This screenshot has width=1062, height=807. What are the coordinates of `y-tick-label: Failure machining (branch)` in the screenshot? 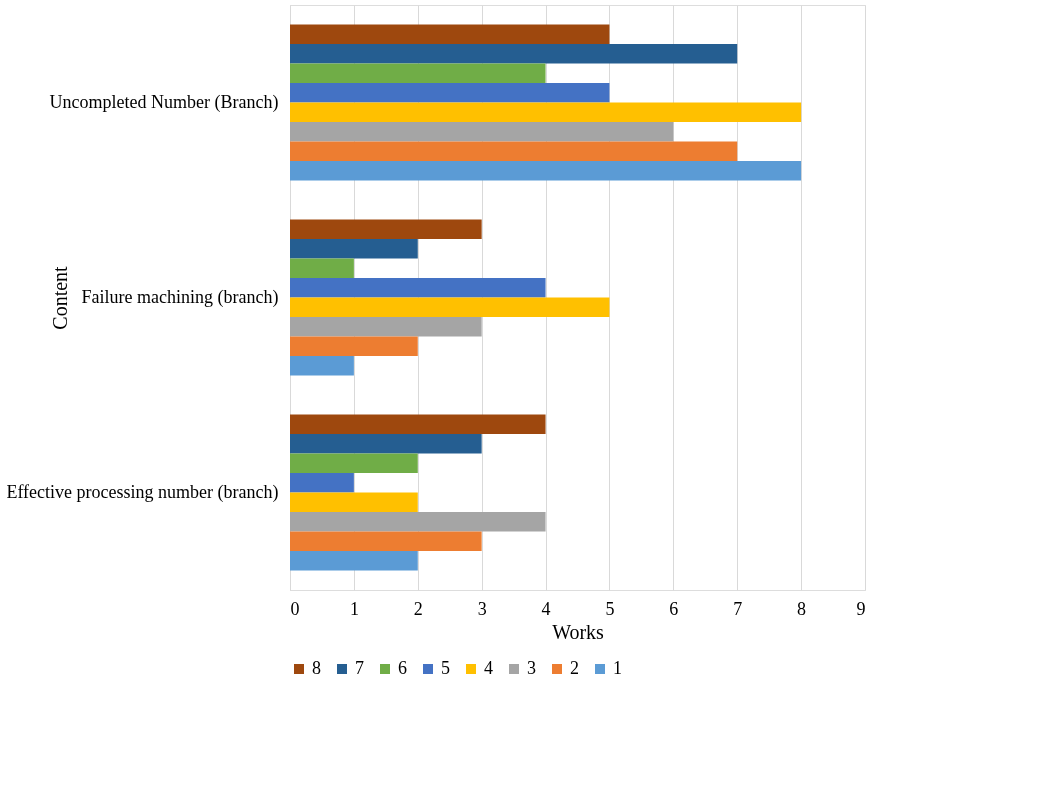 It's located at (180, 297).